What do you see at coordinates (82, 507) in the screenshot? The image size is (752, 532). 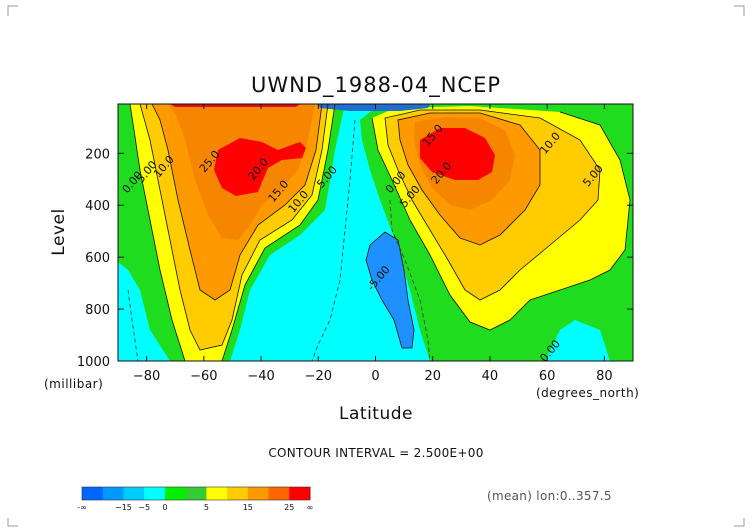 I see `colorbar-tick-label: -∞` at bounding box center [82, 507].